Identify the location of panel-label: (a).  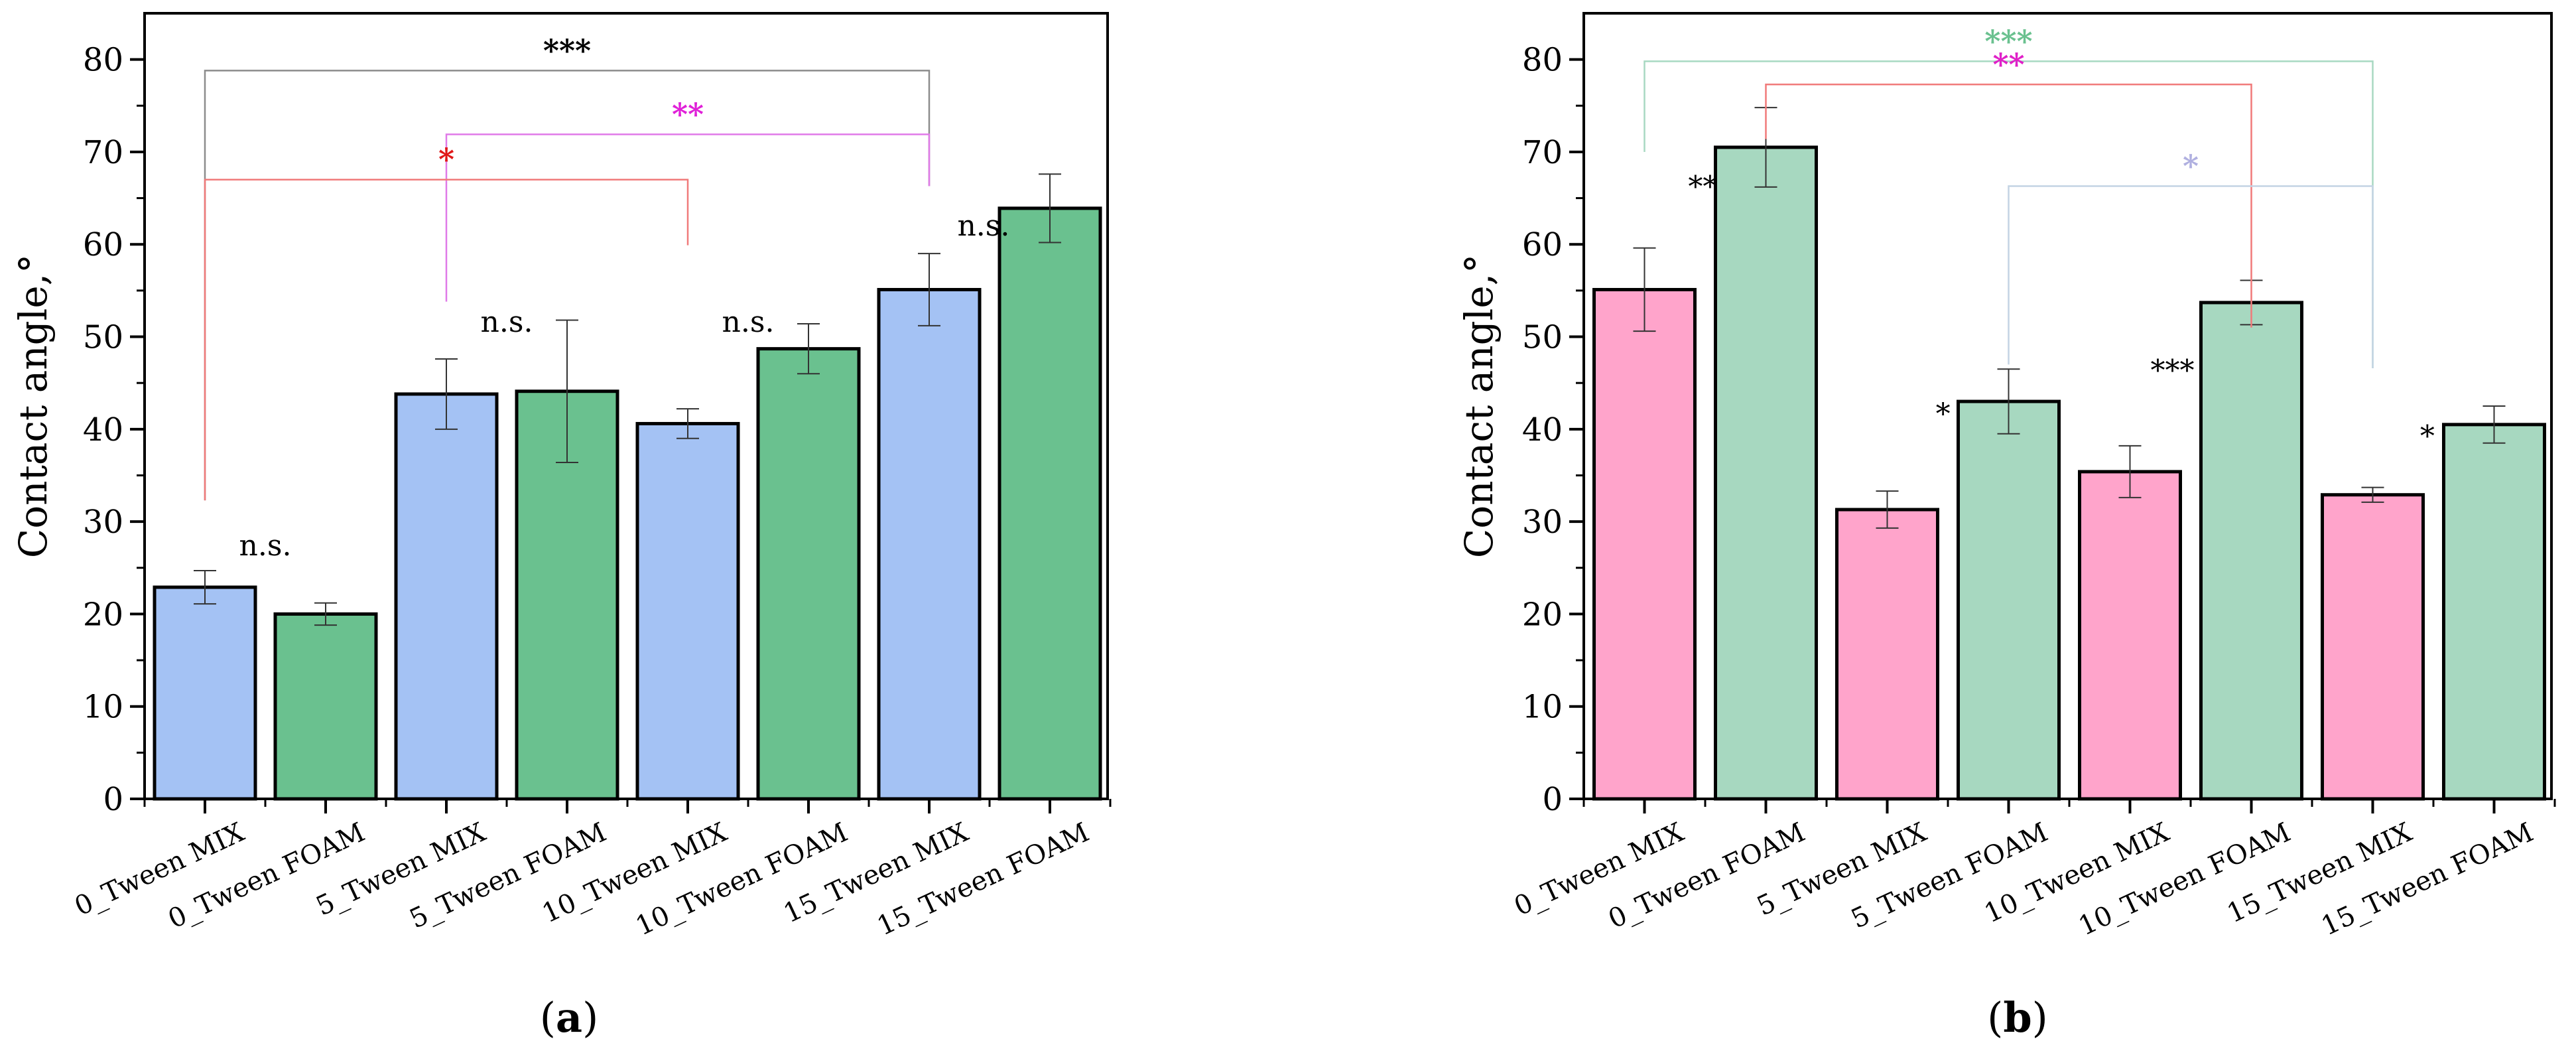
(570, 1017).